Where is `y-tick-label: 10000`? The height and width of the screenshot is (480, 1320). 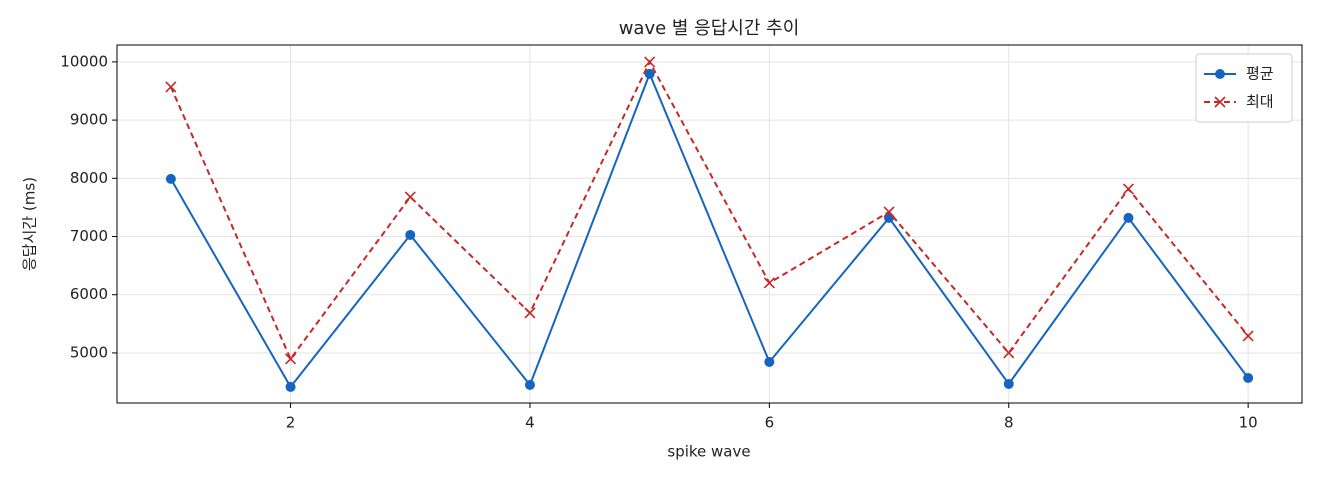 y-tick-label: 10000 is located at coordinates (84, 61).